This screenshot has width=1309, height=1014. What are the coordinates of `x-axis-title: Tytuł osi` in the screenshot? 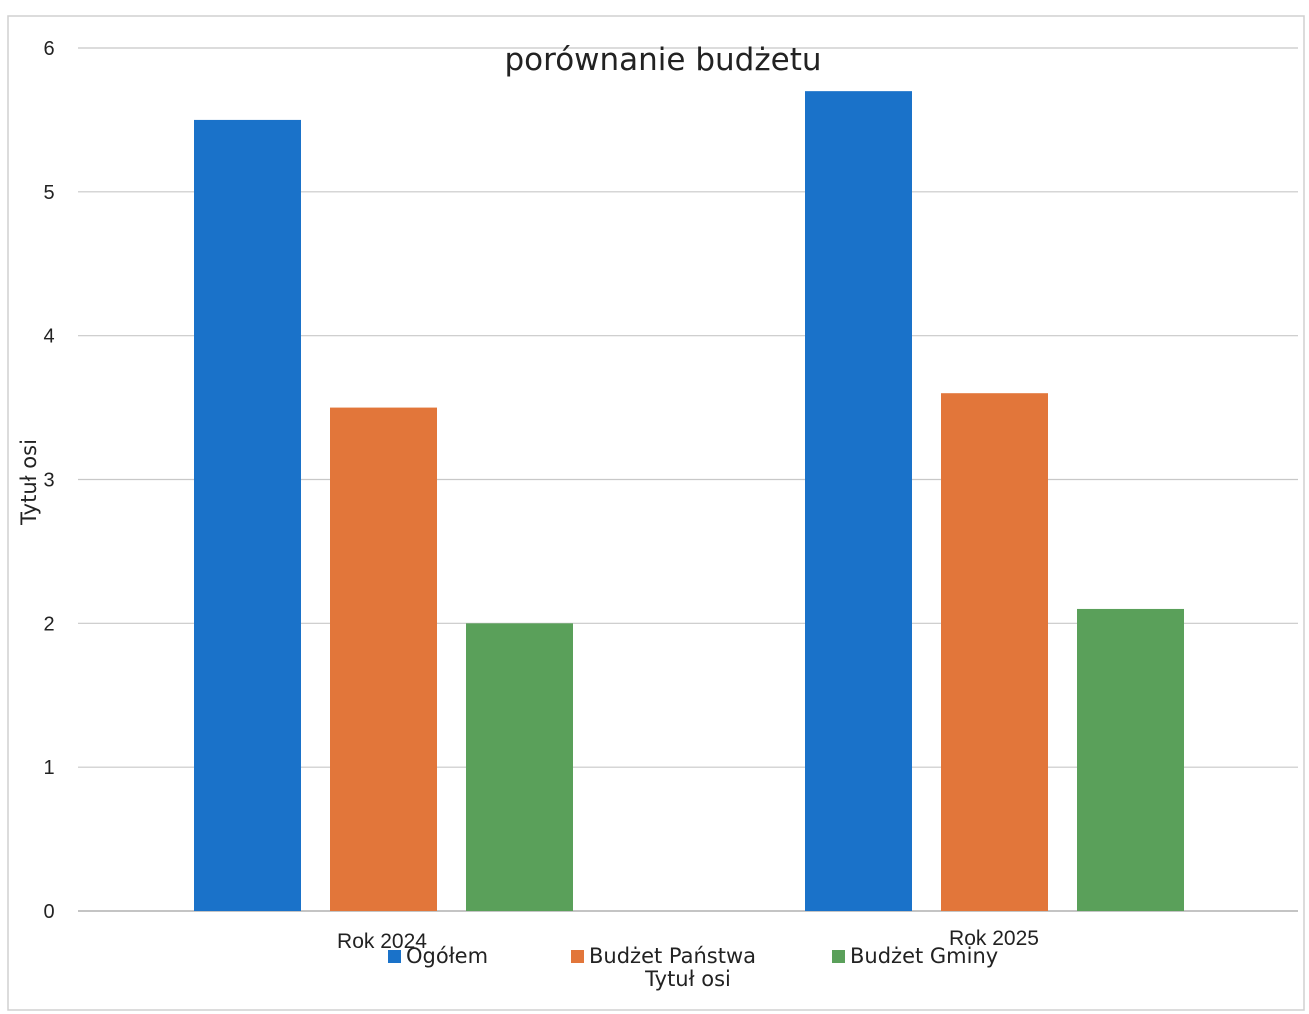 It's located at (687, 979).